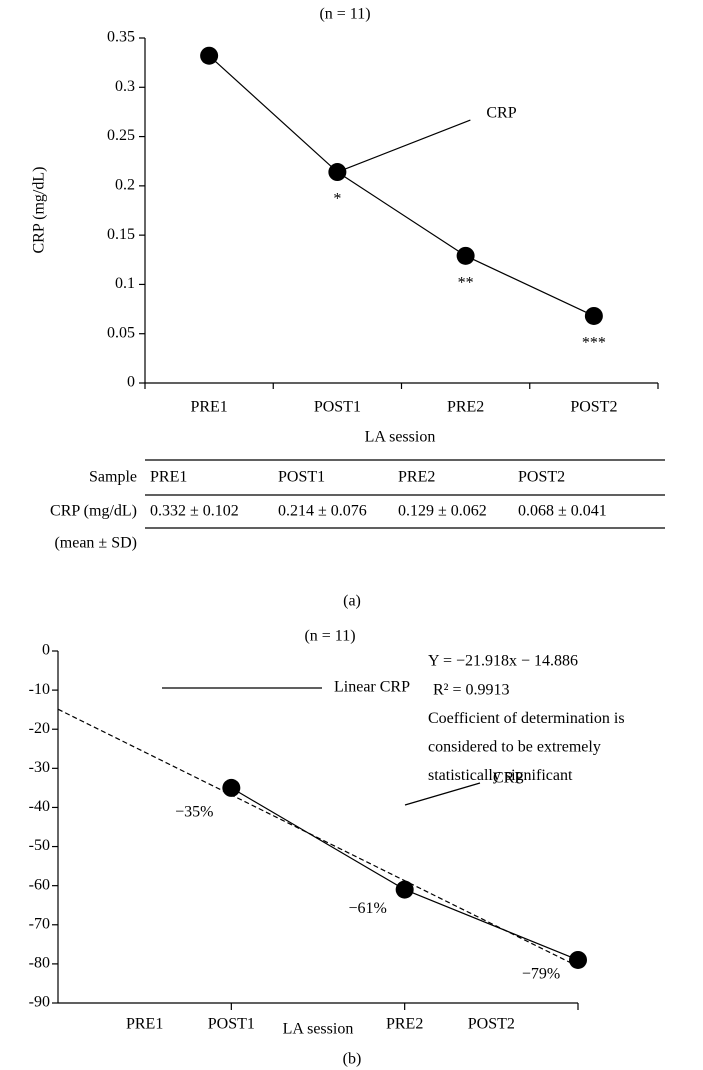 The height and width of the screenshot is (1070, 703). I want to click on y-tick-label: 0.2, so click(125, 185).